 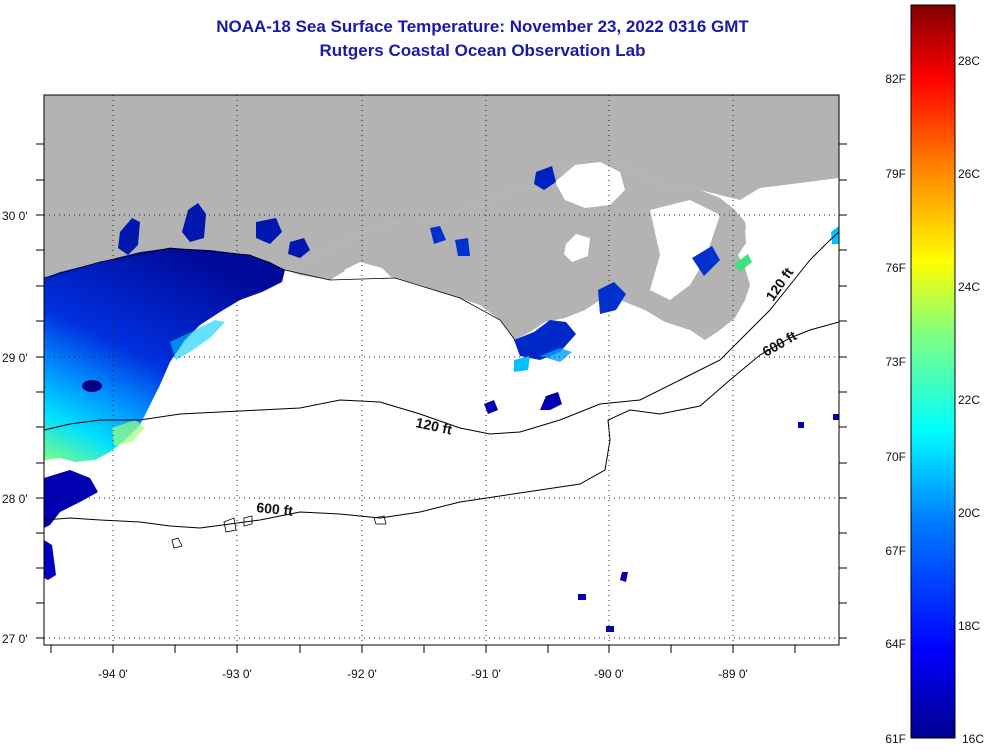 I want to click on lon-label: -91 0', so click(x=486, y=674).